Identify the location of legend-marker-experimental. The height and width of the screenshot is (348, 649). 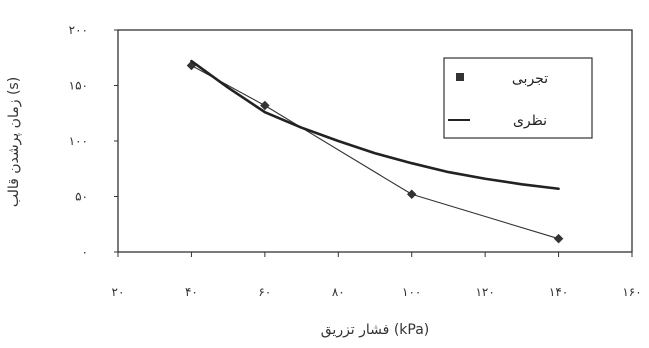
(460, 77).